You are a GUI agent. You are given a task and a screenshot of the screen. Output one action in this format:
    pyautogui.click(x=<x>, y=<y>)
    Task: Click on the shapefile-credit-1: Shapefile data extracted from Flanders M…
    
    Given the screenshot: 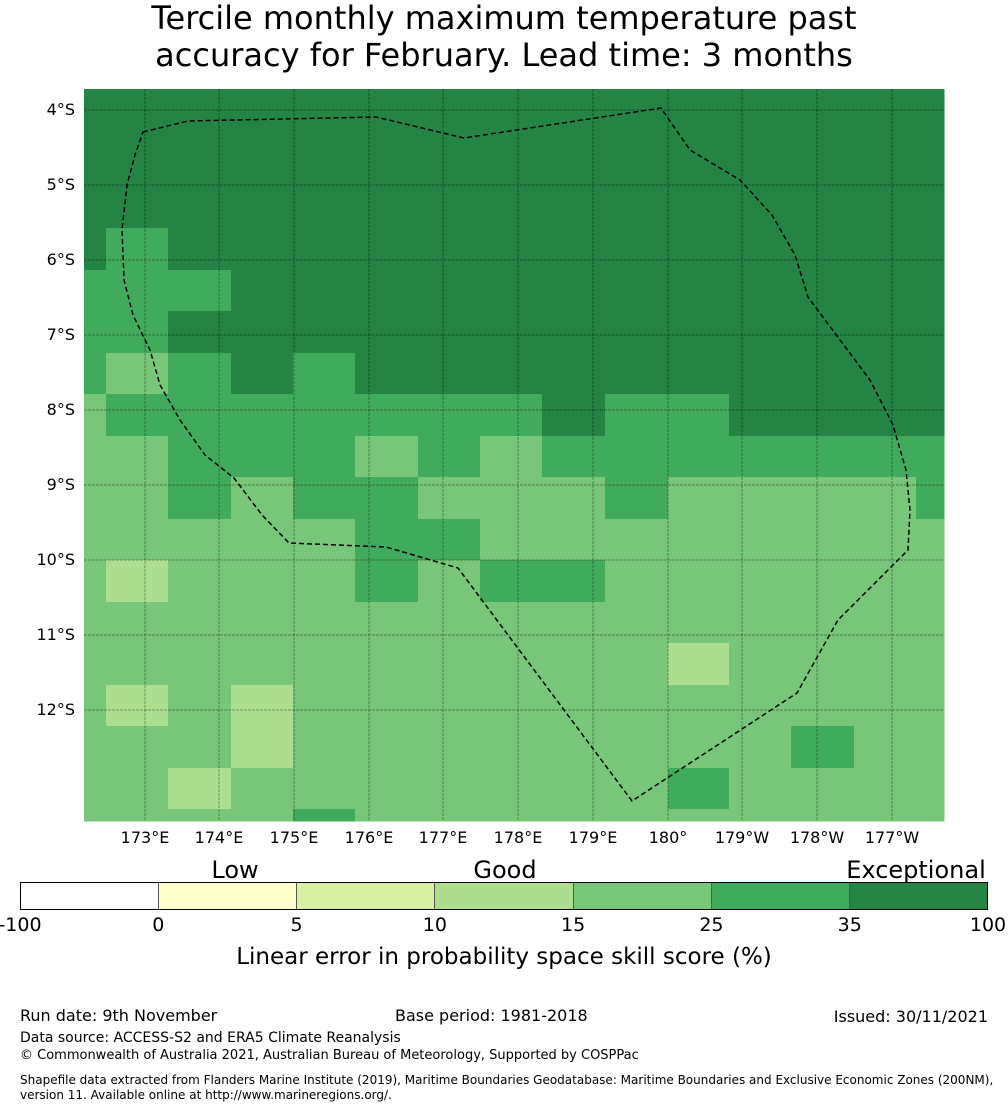 What is the action you would take?
    pyautogui.click(x=507, y=1080)
    